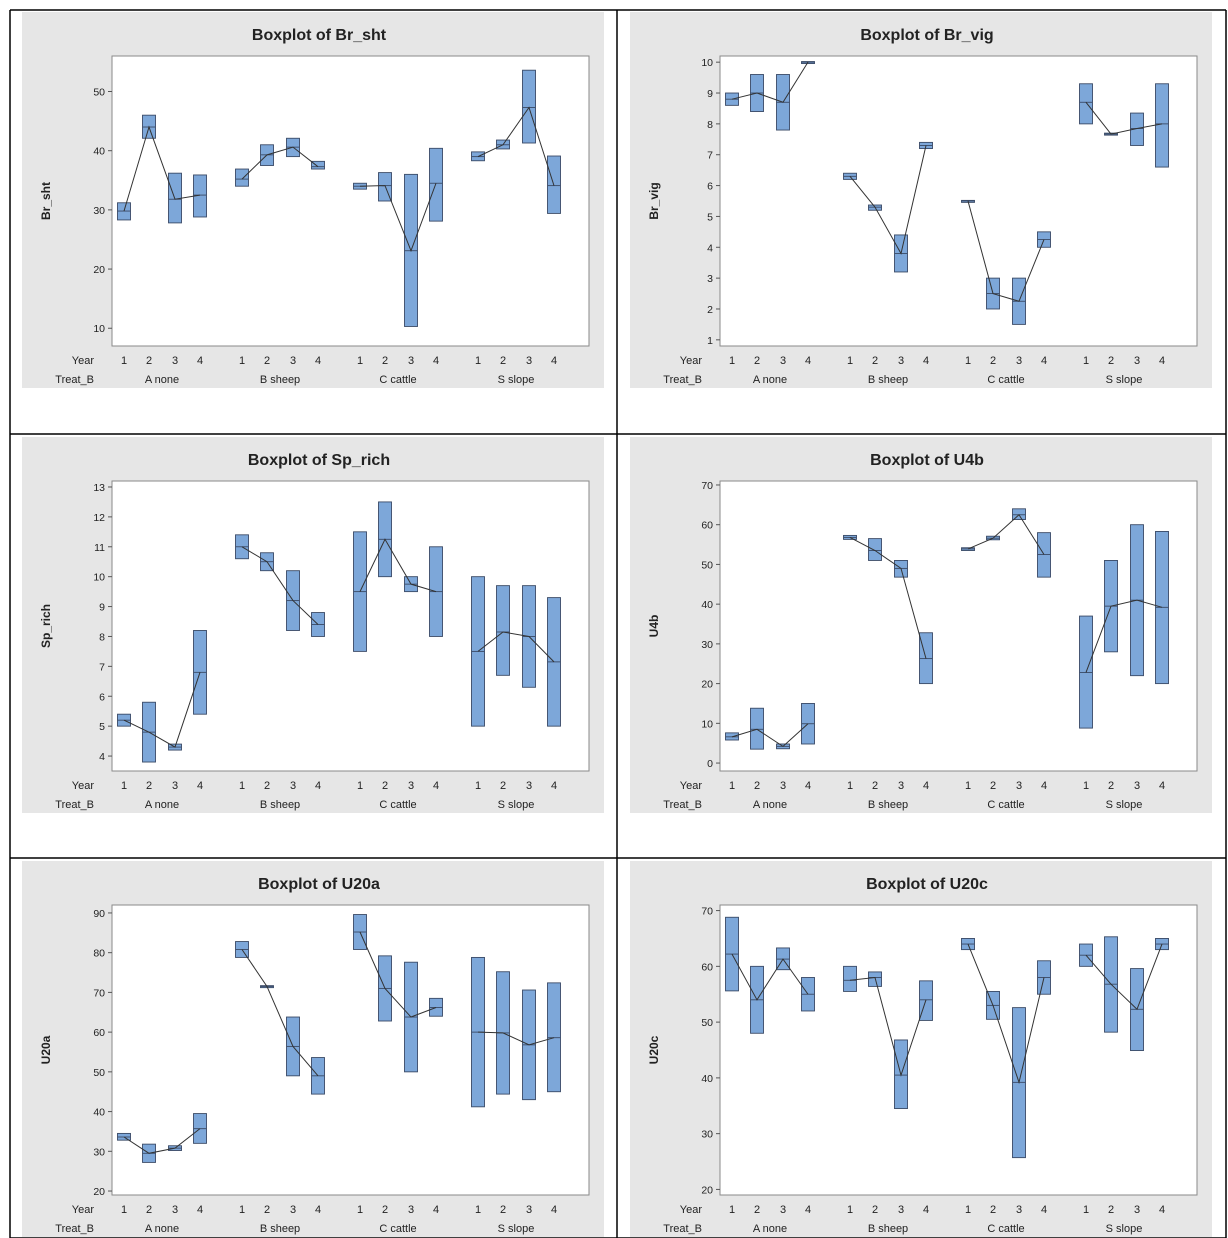  What do you see at coordinates (46, 201) in the screenshot?
I see `y-axis-label: Br_sht` at bounding box center [46, 201].